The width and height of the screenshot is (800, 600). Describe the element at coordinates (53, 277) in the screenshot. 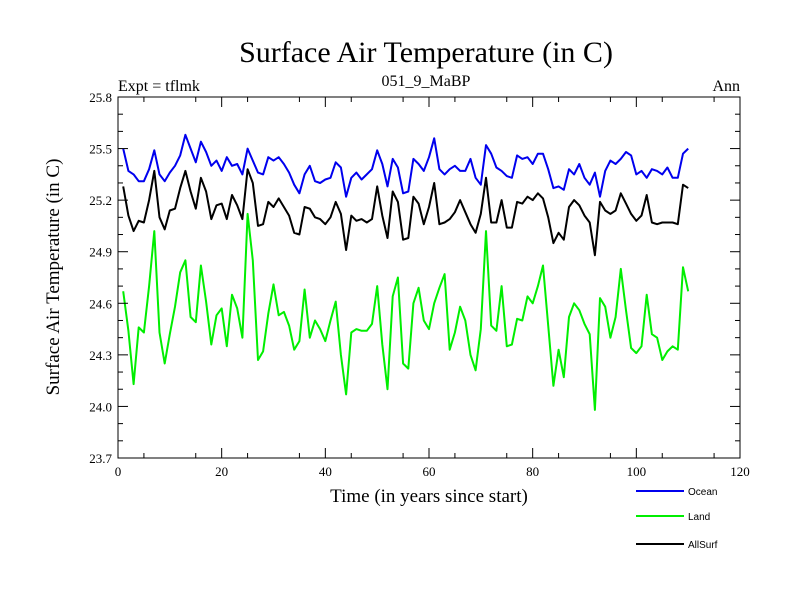

I see `y-axis-label: Surface Air Temperature (in C)` at that location.